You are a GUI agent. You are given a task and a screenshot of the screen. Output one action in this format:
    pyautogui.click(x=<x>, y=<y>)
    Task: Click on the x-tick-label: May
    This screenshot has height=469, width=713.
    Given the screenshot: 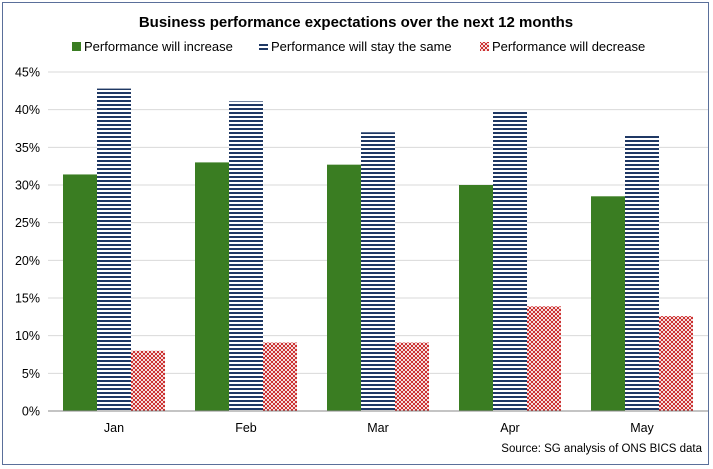 What is the action you would take?
    pyautogui.click(x=642, y=428)
    